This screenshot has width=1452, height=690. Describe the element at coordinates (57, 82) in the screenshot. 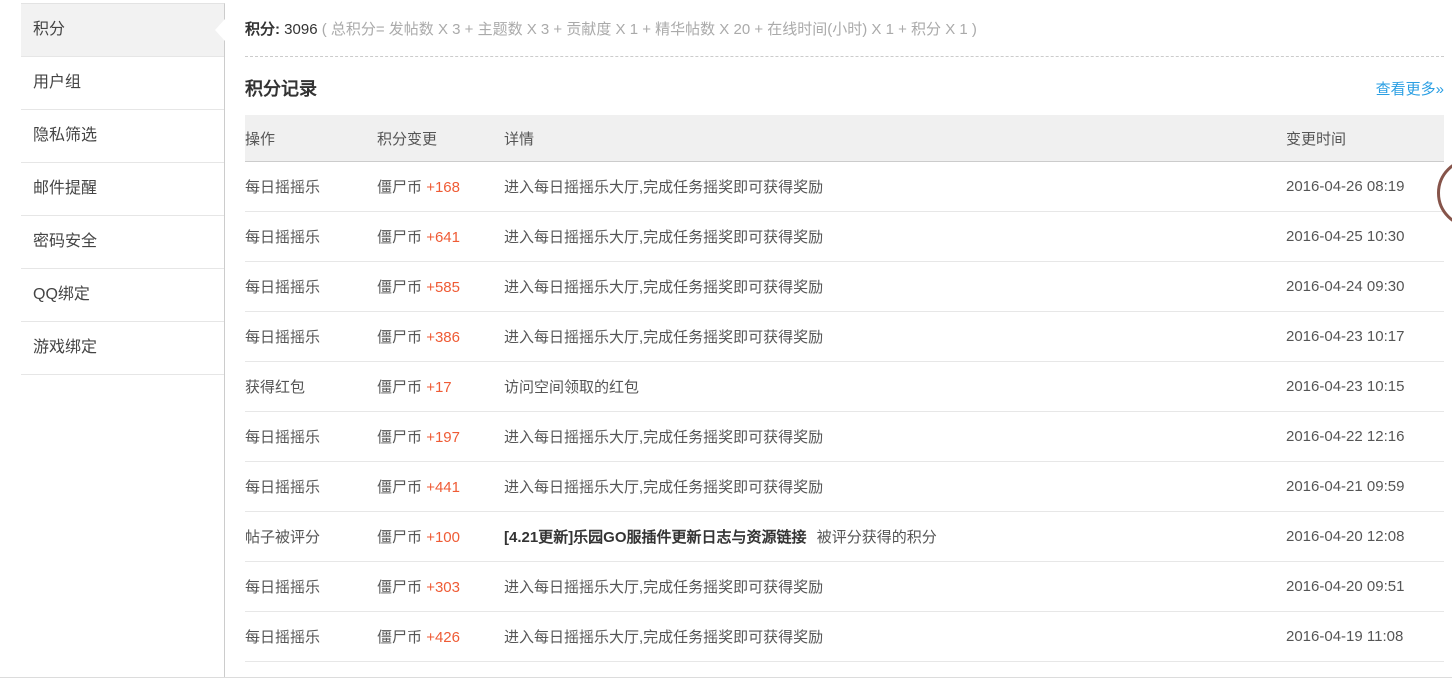

I see `sidebar-item-label: 用户组` at that location.